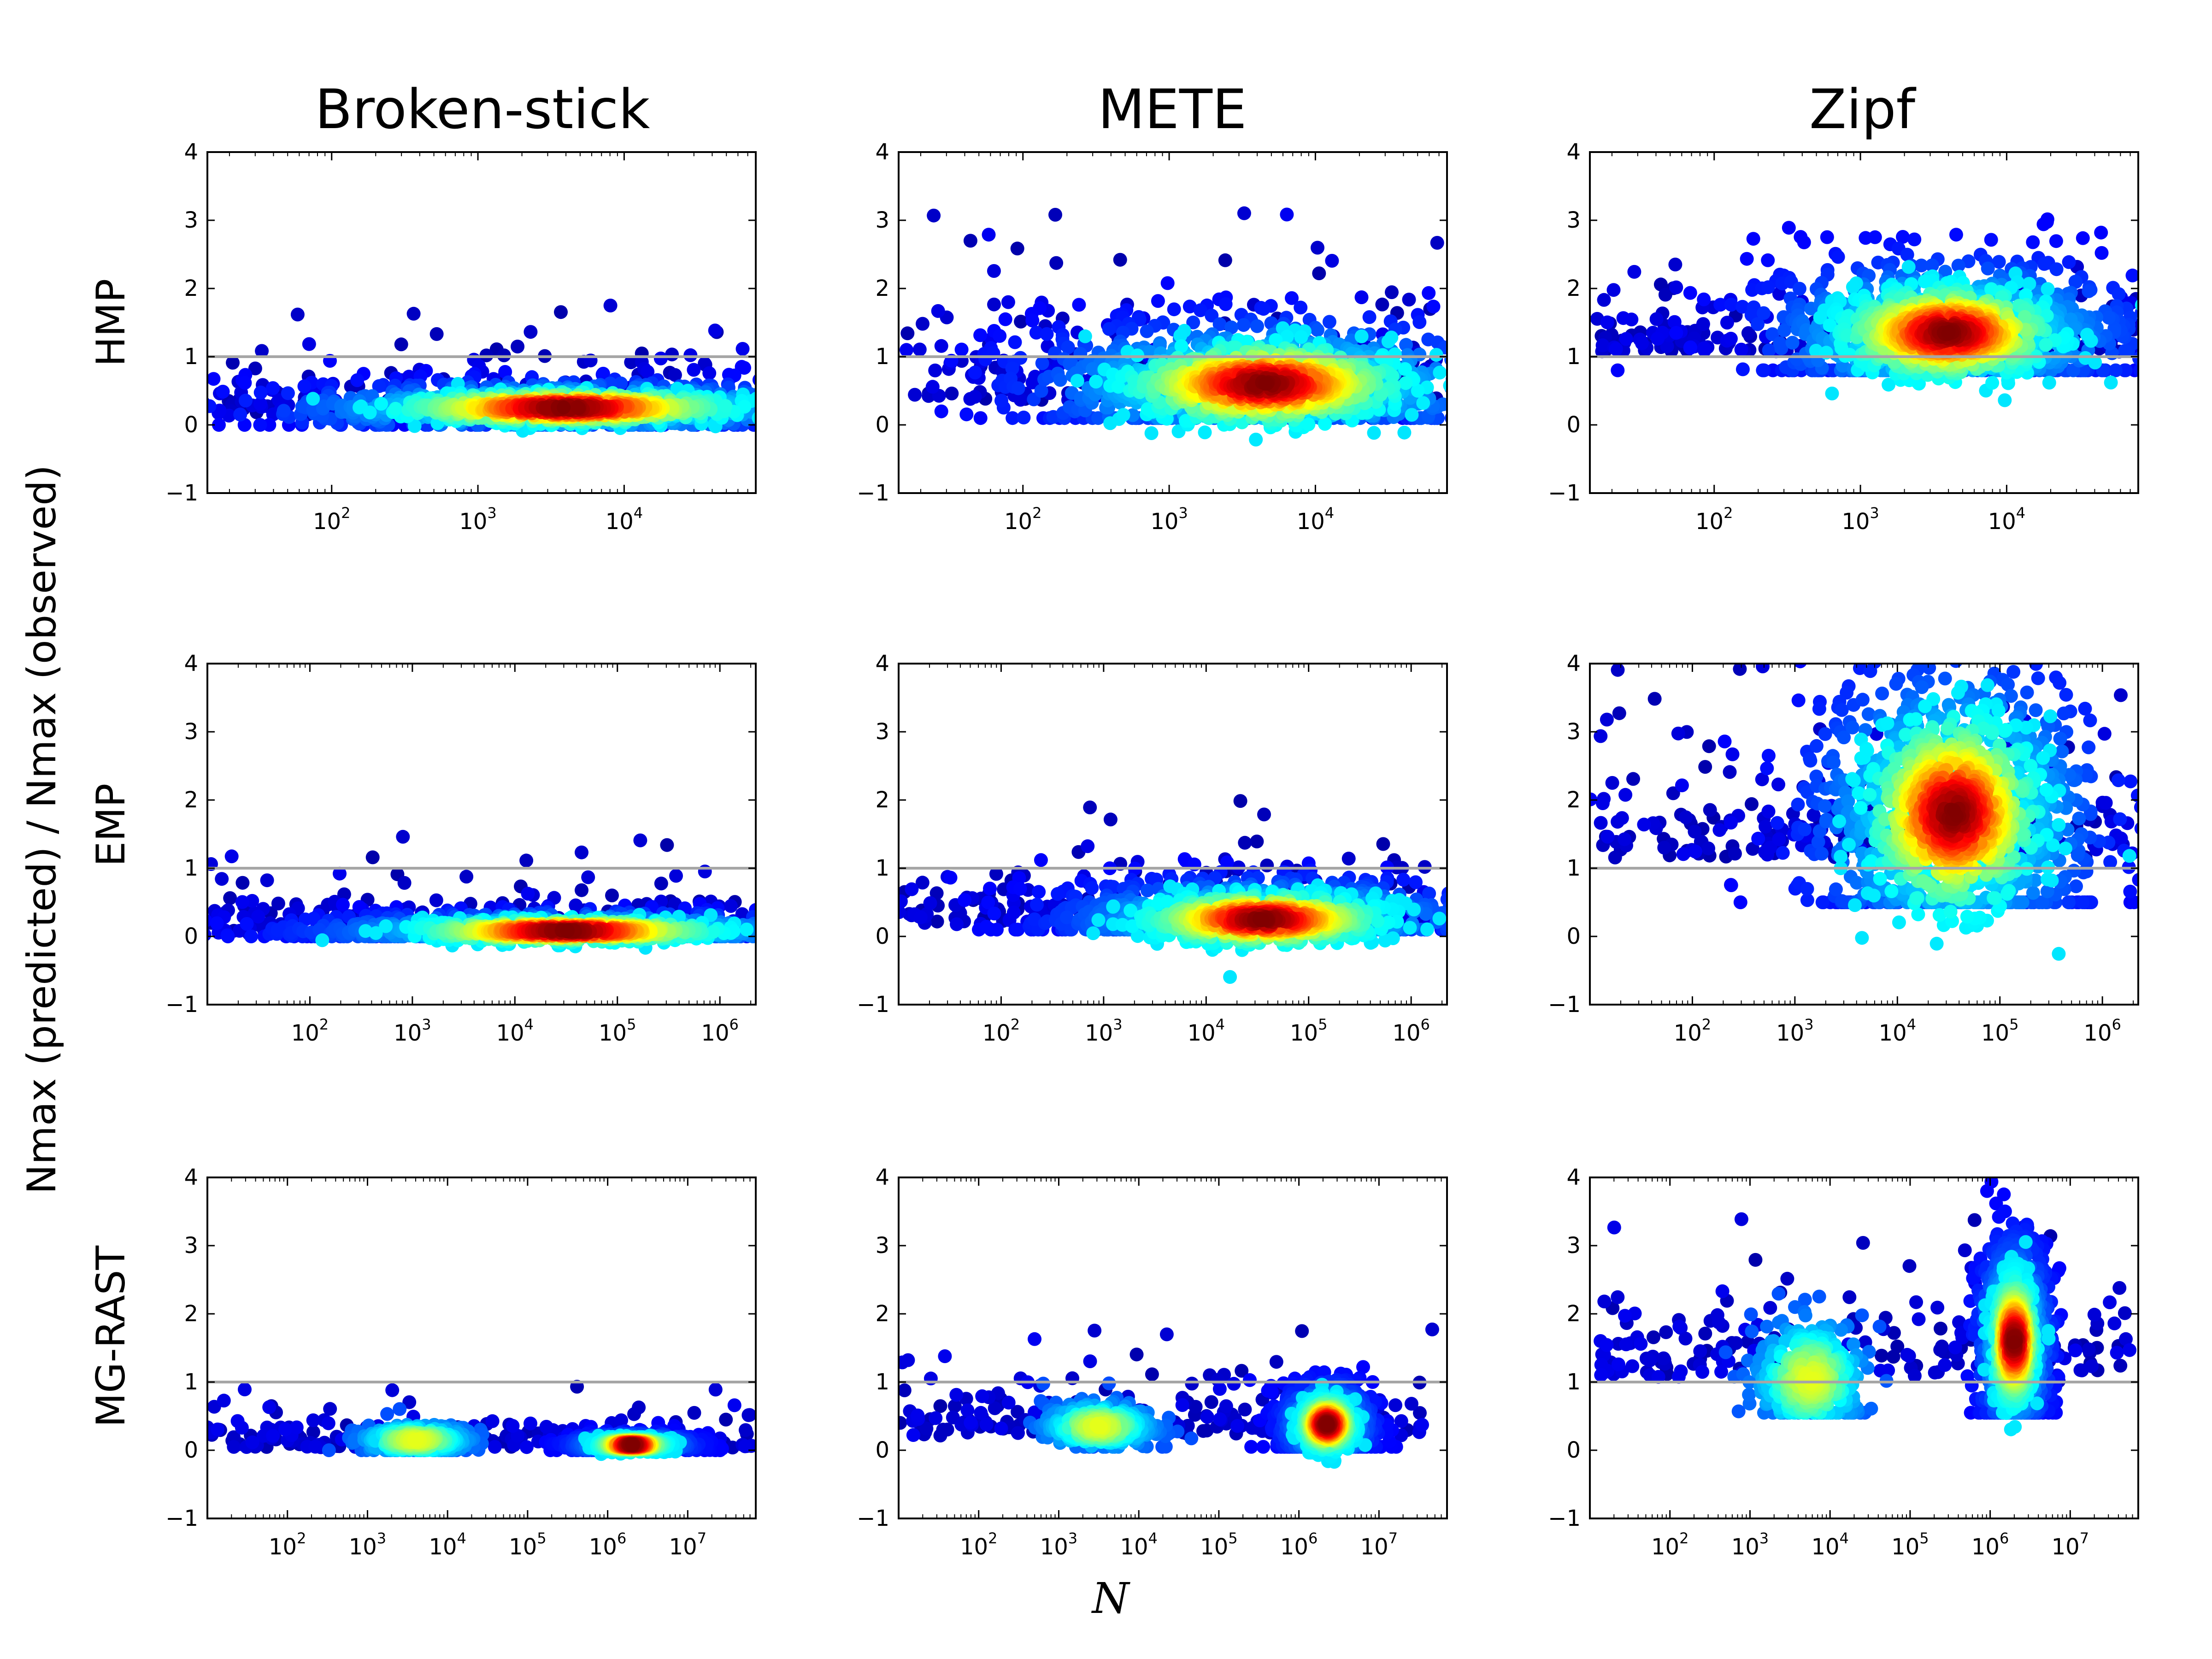 The image size is (2212, 1659). What do you see at coordinates (882, 288) in the screenshot?
I see `y-tick-label: 2` at bounding box center [882, 288].